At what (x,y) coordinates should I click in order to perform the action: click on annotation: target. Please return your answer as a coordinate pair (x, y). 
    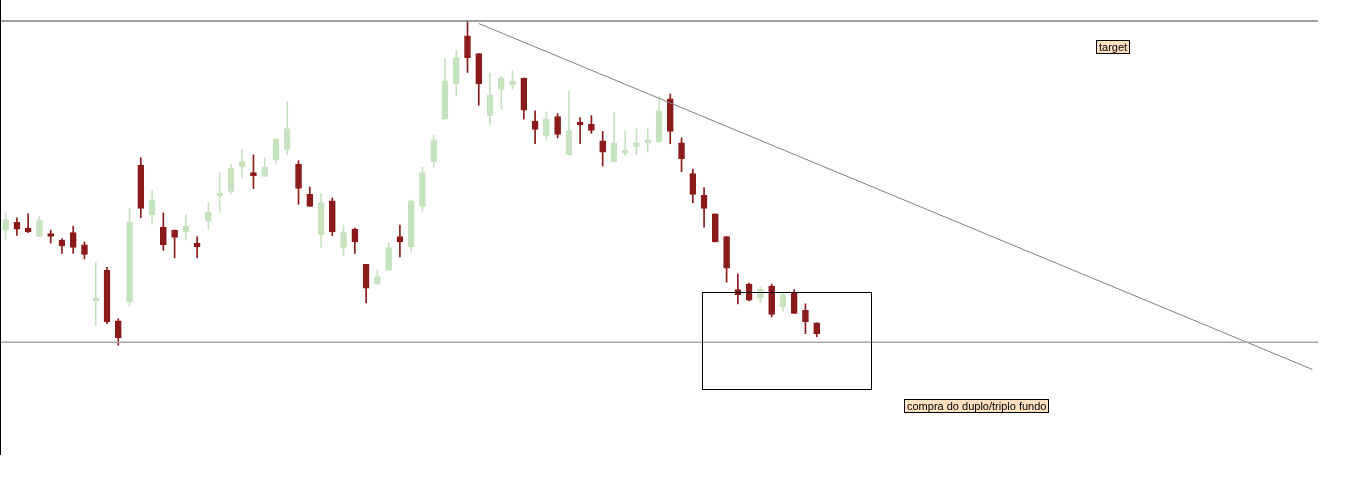
    Looking at the image, I should click on (1113, 47).